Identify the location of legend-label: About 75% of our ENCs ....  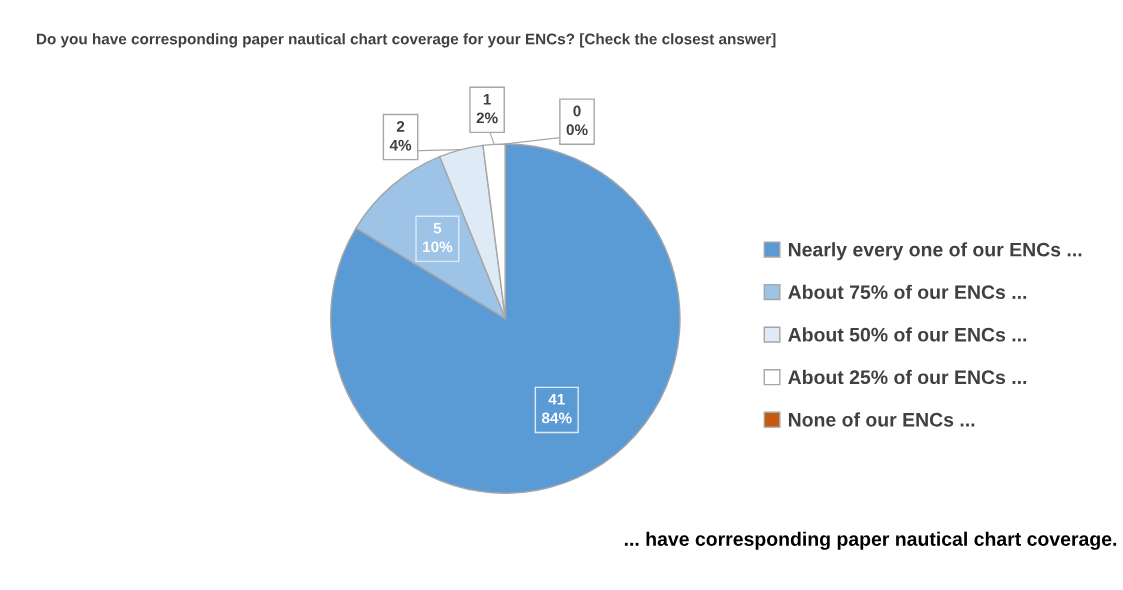
(907, 292).